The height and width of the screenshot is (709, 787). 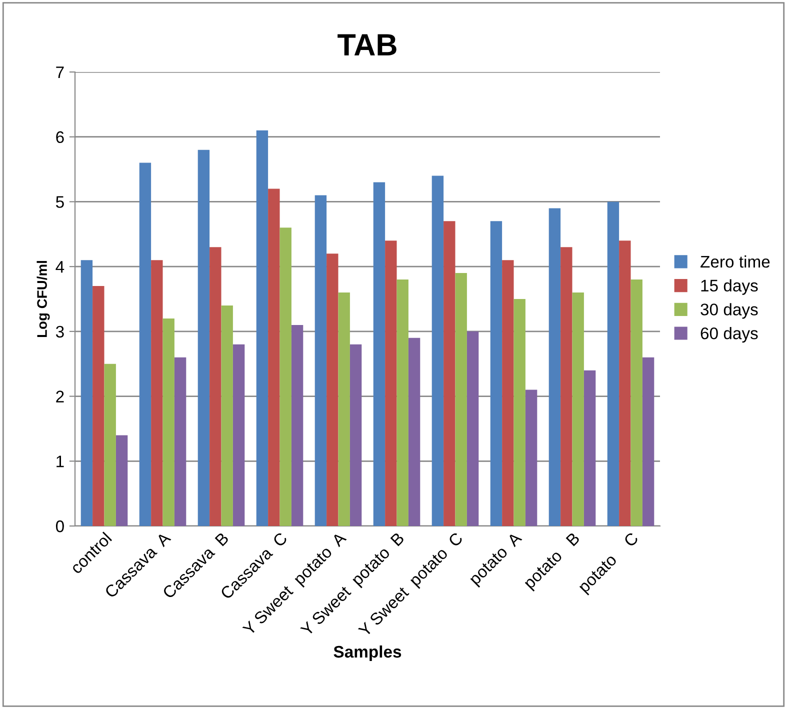 I want to click on y-tick-label: 2, so click(x=60, y=396).